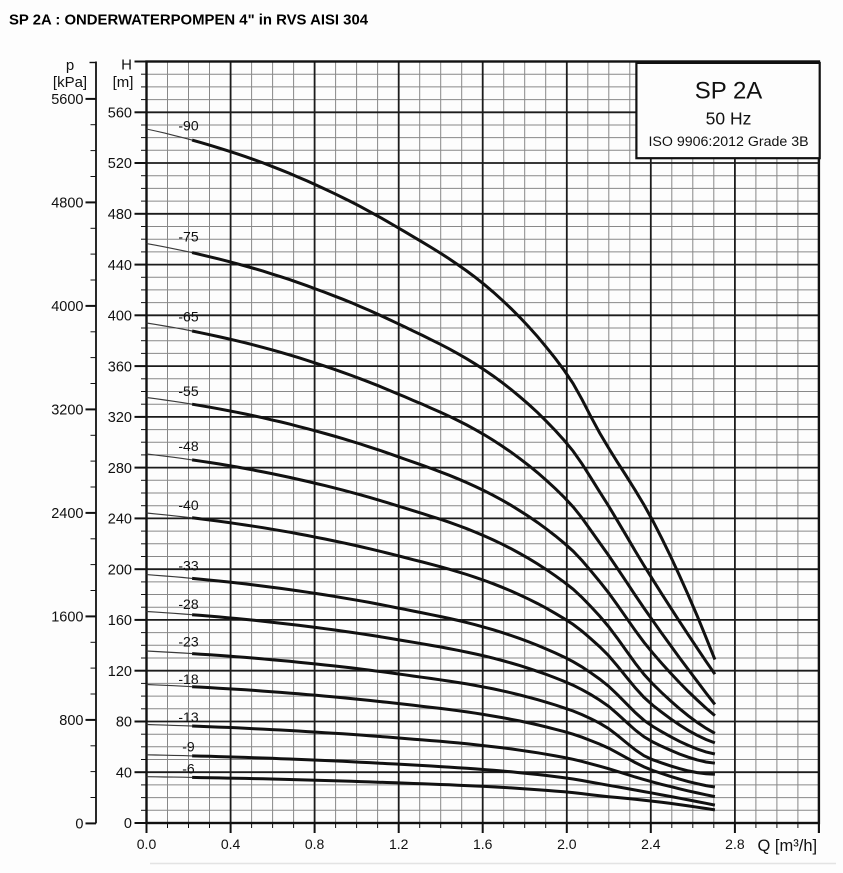 Image resolution: width=843 pixels, height=873 pixels. What do you see at coordinates (120, 469) in the screenshot?
I see `svg-text: 280` at bounding box center [120, 469].